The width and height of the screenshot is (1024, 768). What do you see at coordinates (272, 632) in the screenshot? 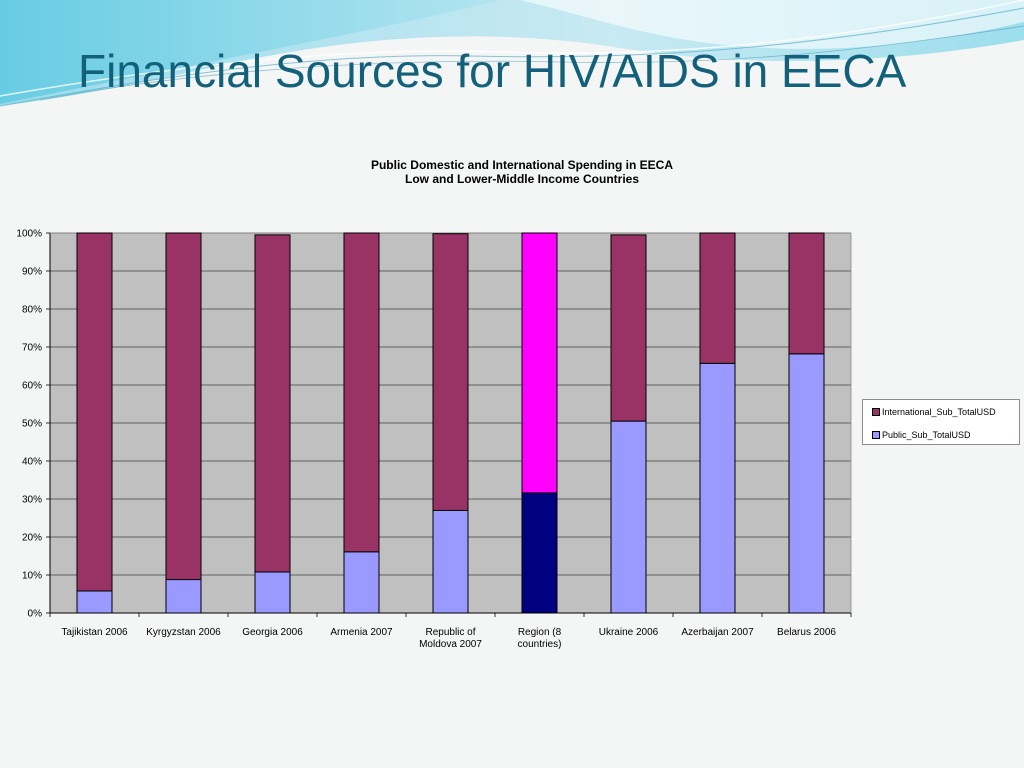
I see `x-tick-label: Georgia 2006` at bounding box center [272, 632].